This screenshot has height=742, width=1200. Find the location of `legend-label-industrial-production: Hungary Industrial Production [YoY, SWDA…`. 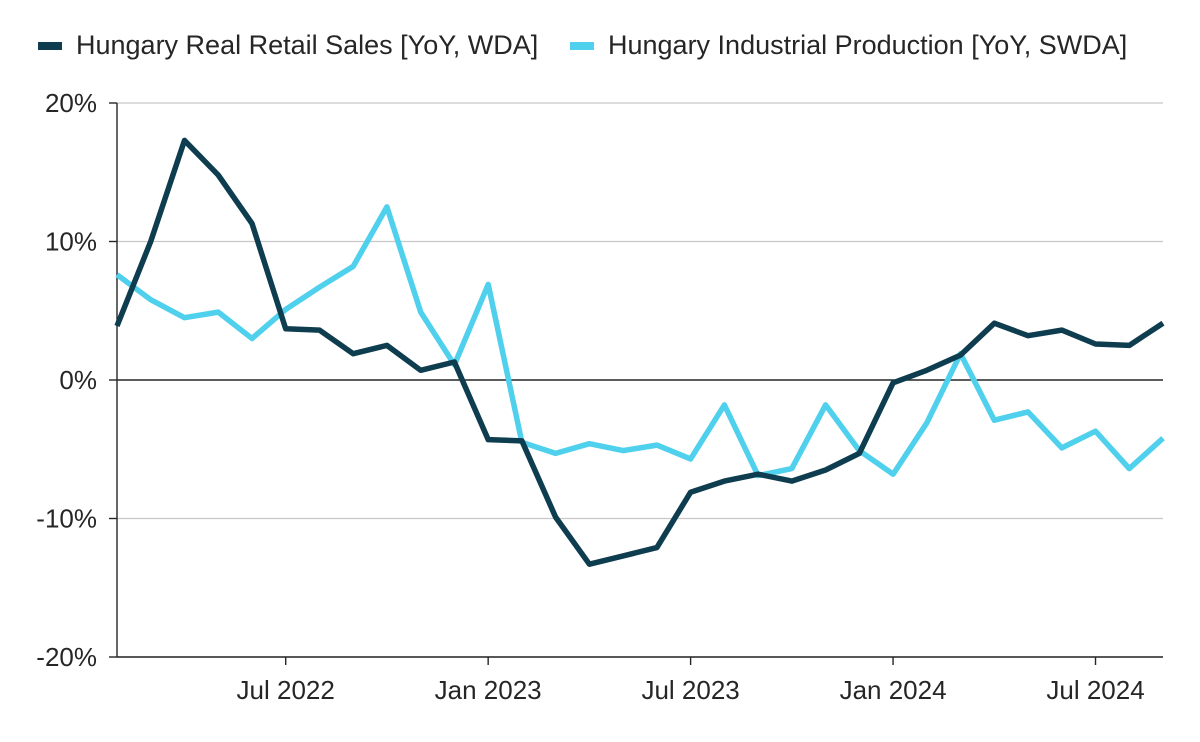

legend-label-industrial-production: Hungary Industrial Production [YoY, SWDA… is located at coordinates (868, 45).